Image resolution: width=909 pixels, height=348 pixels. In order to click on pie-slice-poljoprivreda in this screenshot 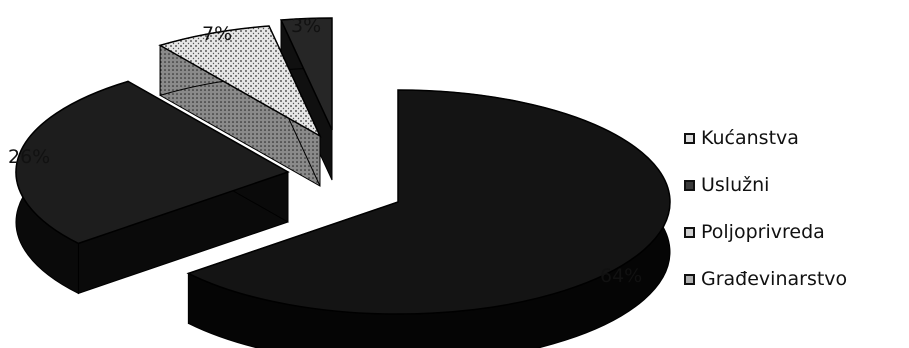, I will do `click(240, 106)`.